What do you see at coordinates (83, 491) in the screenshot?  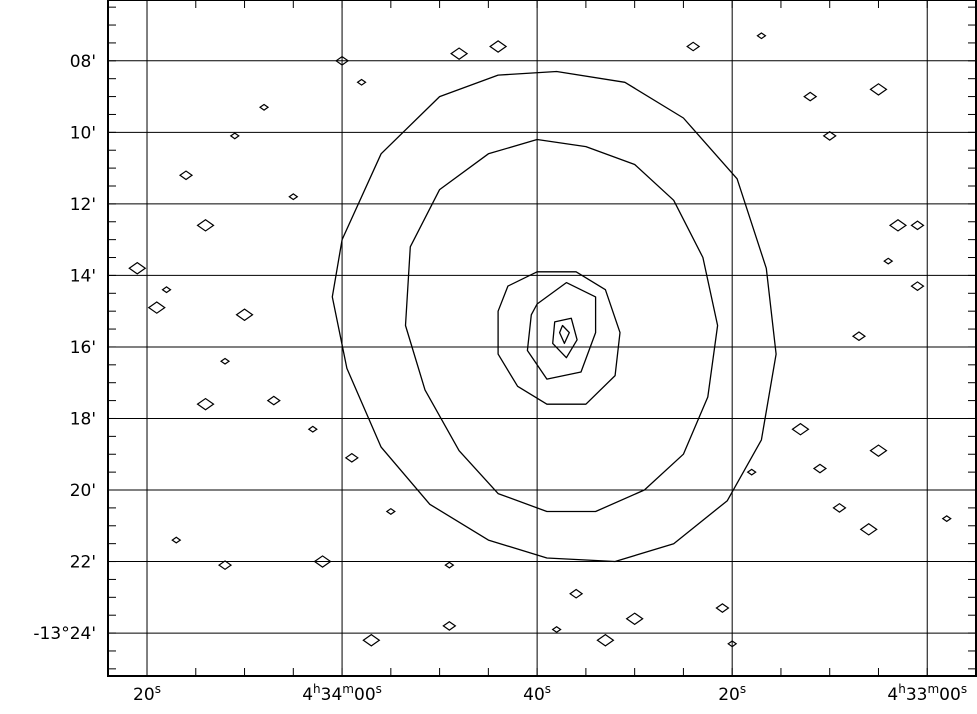 I see `y-tick-label-6: 20'` at bounding box center [83, 491].